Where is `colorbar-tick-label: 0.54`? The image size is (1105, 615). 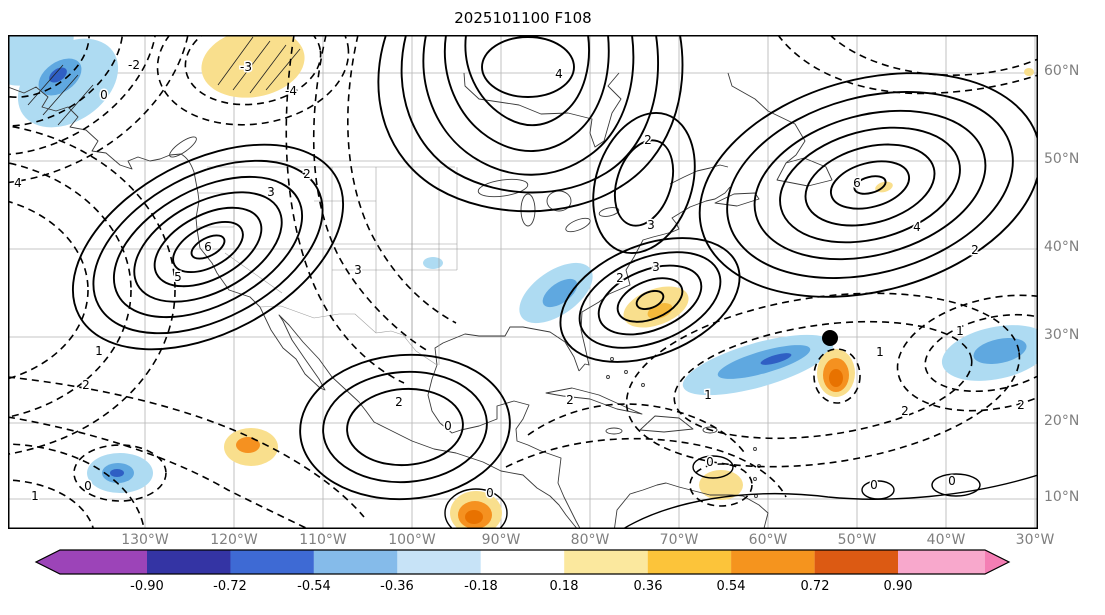 colorbar-tick-label: 0.54 is located at coordinates (731, 586).